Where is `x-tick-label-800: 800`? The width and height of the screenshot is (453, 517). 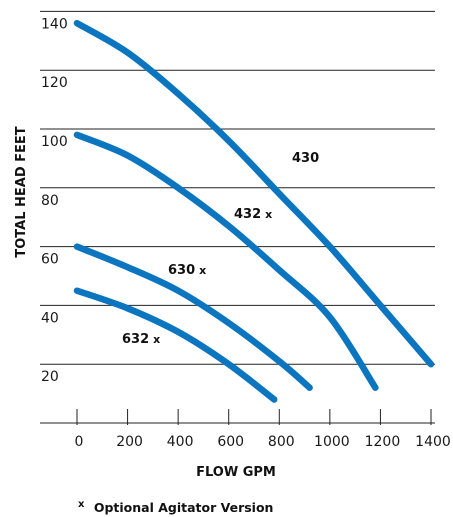 x-tick-label-800: 800 is located at coordinates (281, 442).